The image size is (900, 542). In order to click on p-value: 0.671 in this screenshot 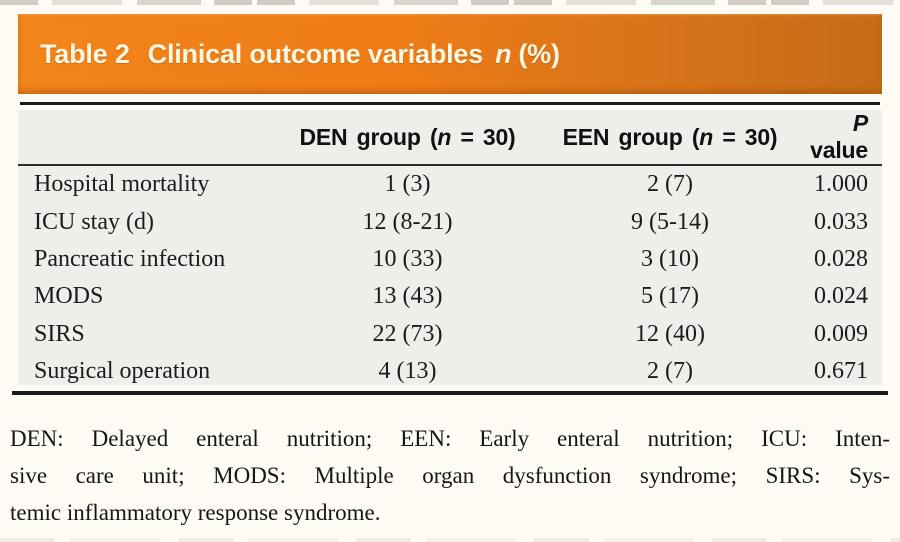, I will do `click(841, 371)`.